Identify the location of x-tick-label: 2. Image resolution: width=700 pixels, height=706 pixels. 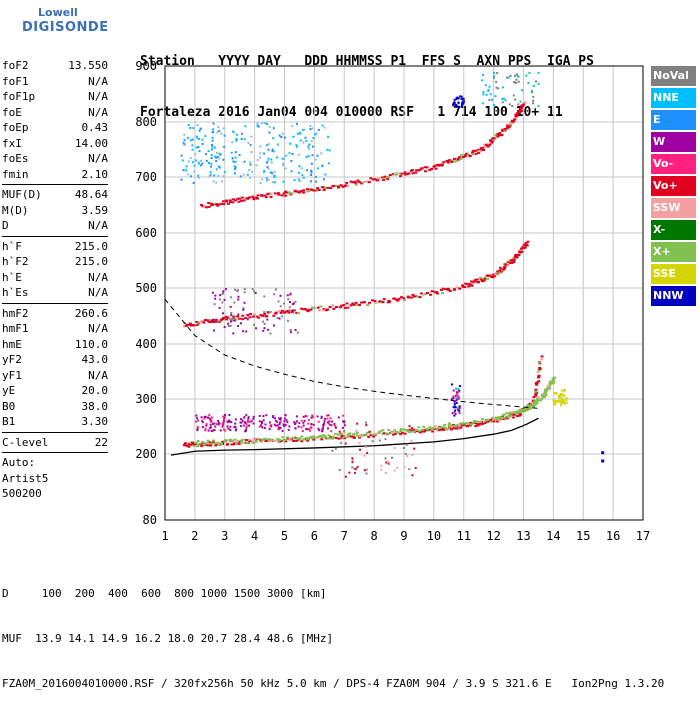
(194, 536).